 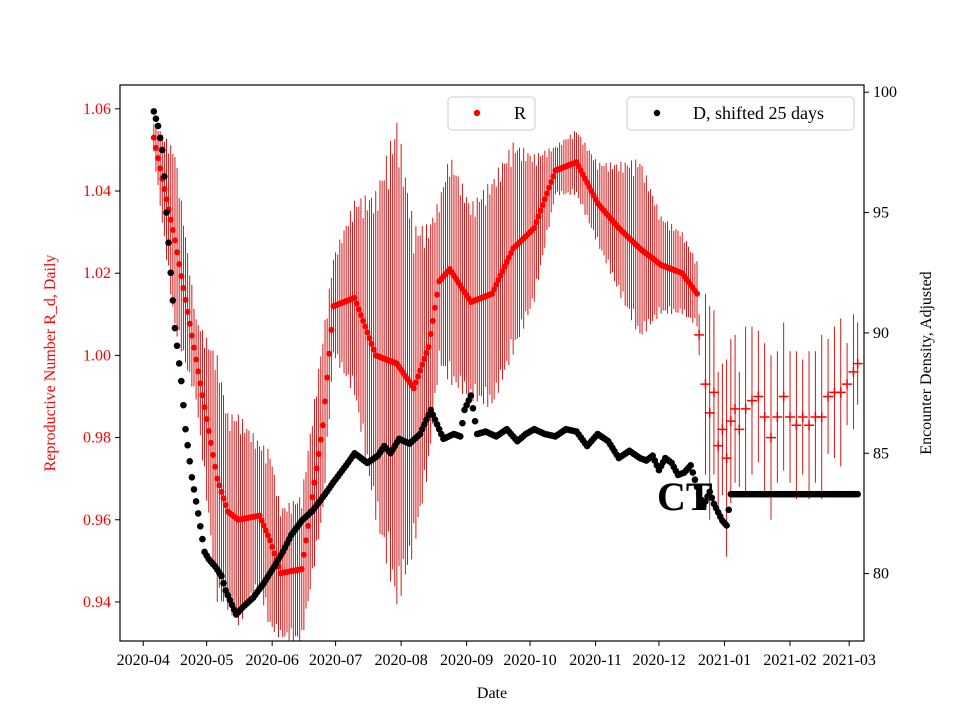 What do you see at coordinates (101, 356) in the screenshot?
I see `y-left-axis: 0.94 0.96 0.98 1.00 1.02 1.04 1.06` at bounding box center [101, 356].